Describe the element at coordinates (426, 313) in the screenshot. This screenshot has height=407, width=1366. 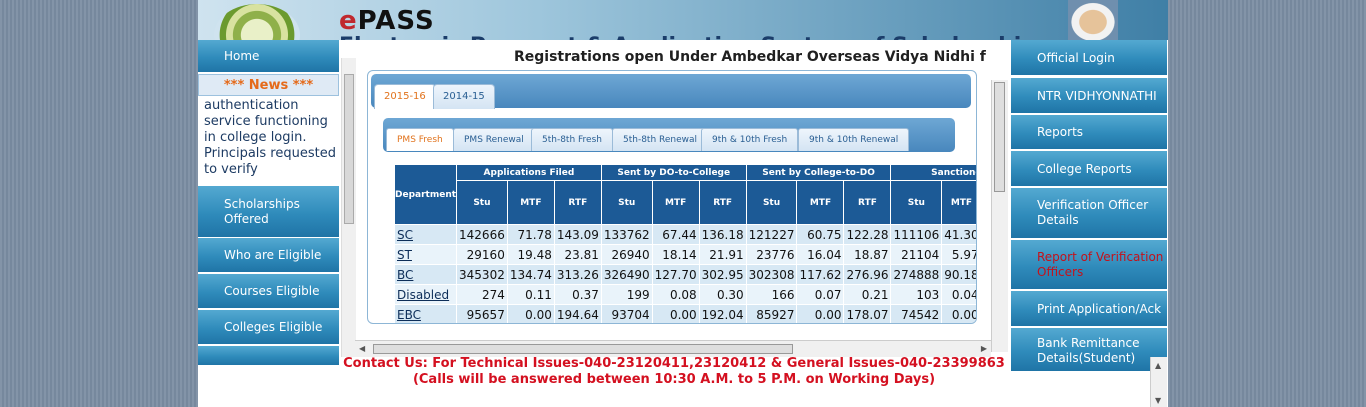
I see `department-link: EBC` at that location.